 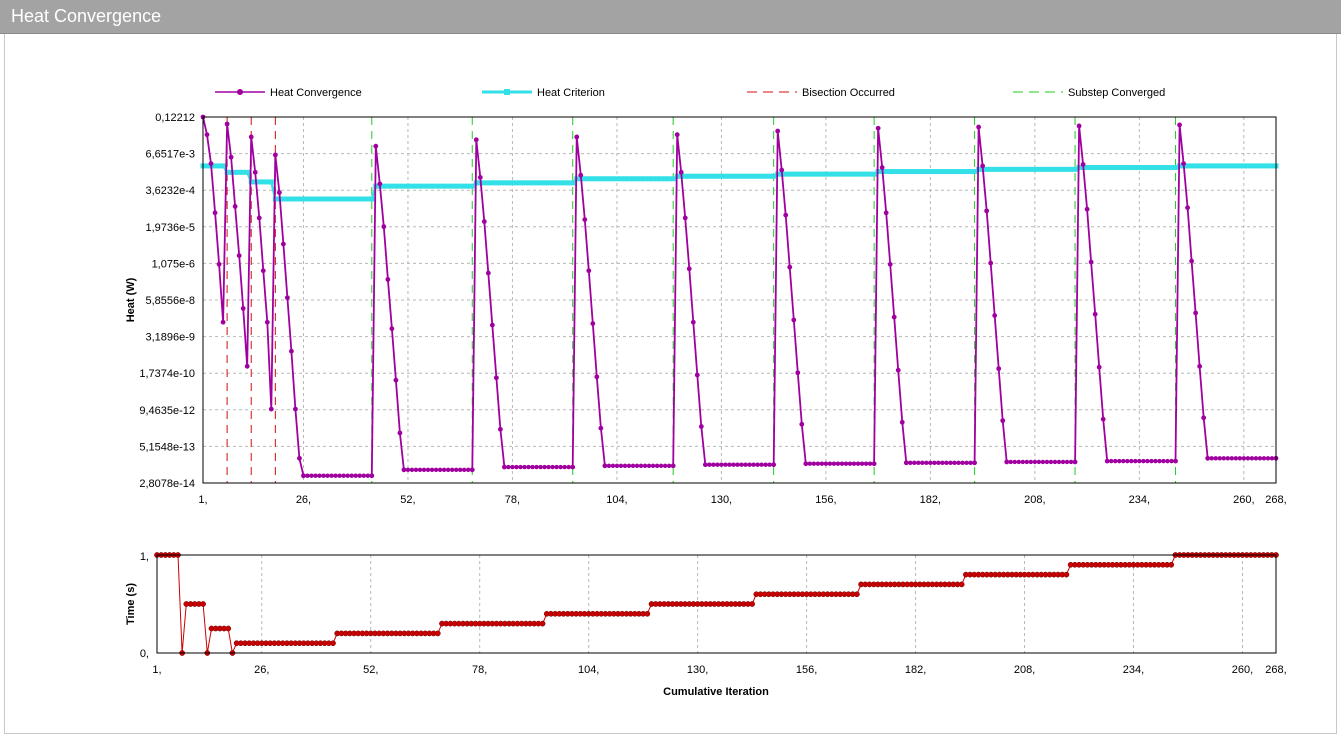 I want to click on x-tick-label: 182,, so click(x=930, y=500).